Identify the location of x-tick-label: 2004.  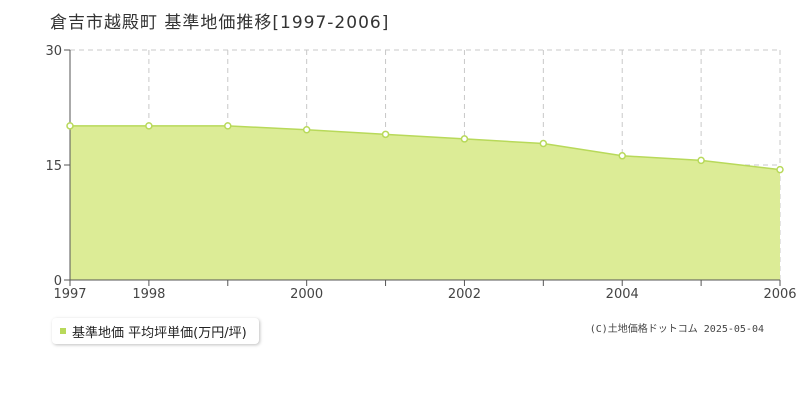
(622, 294).